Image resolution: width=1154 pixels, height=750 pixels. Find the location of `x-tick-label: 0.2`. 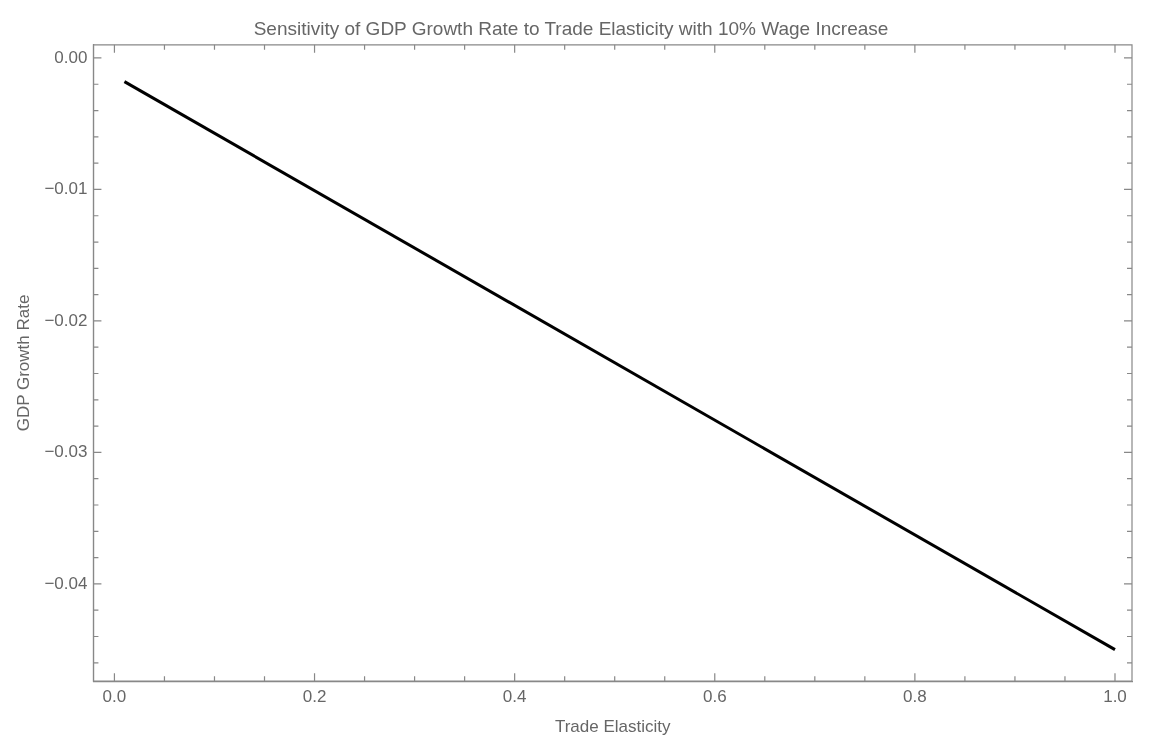

x-tick-label: 0.2 is located at coordinates (314, 697).